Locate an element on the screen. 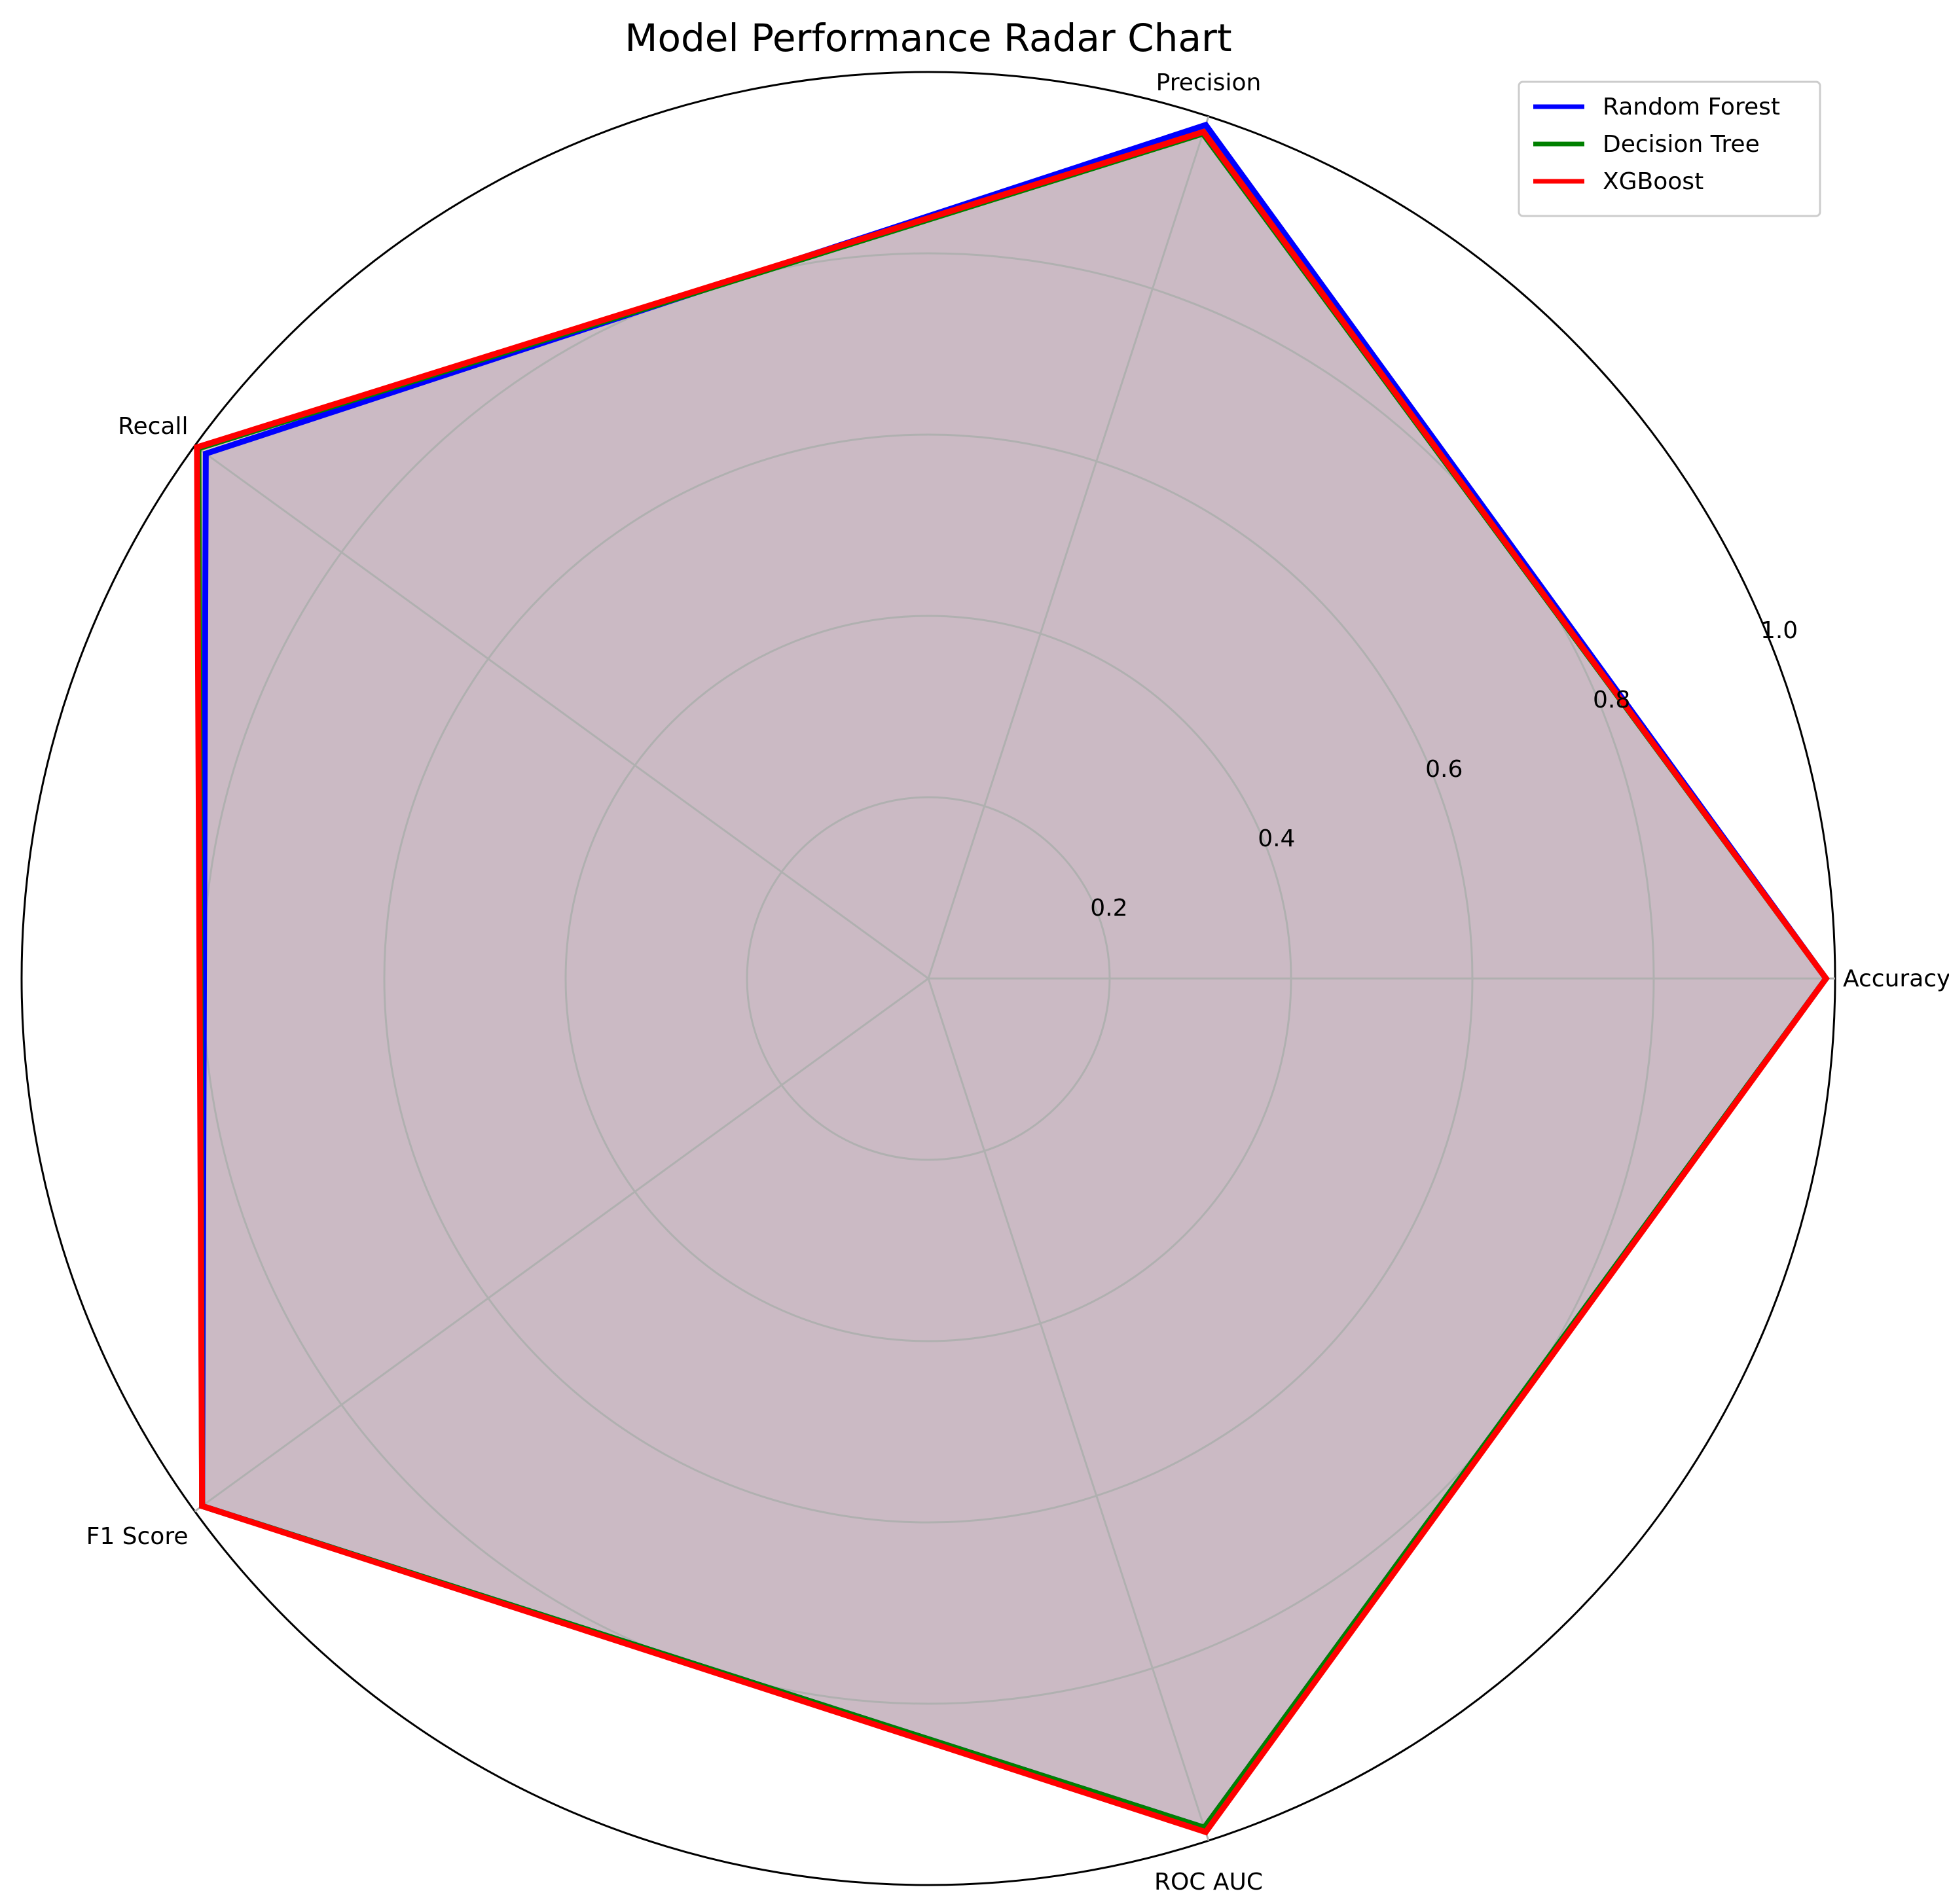  axis-label-accuracy: Accuracy is located at coordinates (1896, 978).